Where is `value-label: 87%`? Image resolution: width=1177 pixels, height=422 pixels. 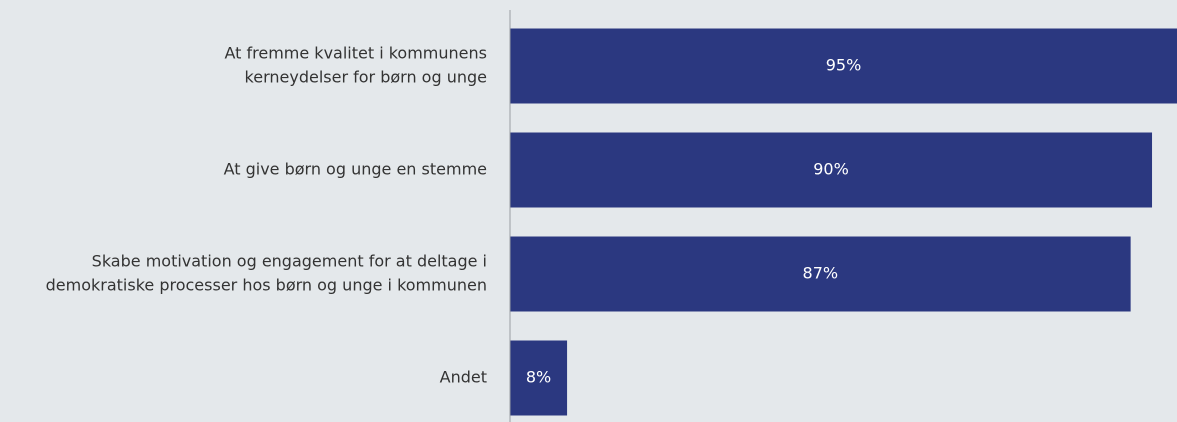
value-label: 87% is located at coordinates (821, 273).